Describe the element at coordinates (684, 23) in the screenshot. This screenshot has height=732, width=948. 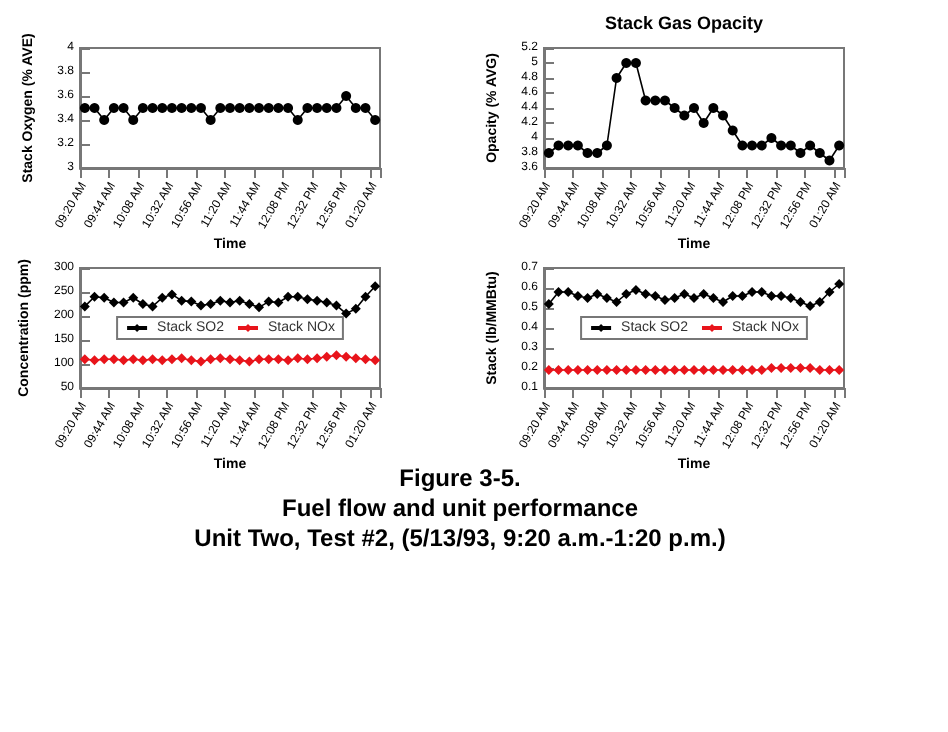
I see `chart-title: Stack Gas Opacity` at that location.